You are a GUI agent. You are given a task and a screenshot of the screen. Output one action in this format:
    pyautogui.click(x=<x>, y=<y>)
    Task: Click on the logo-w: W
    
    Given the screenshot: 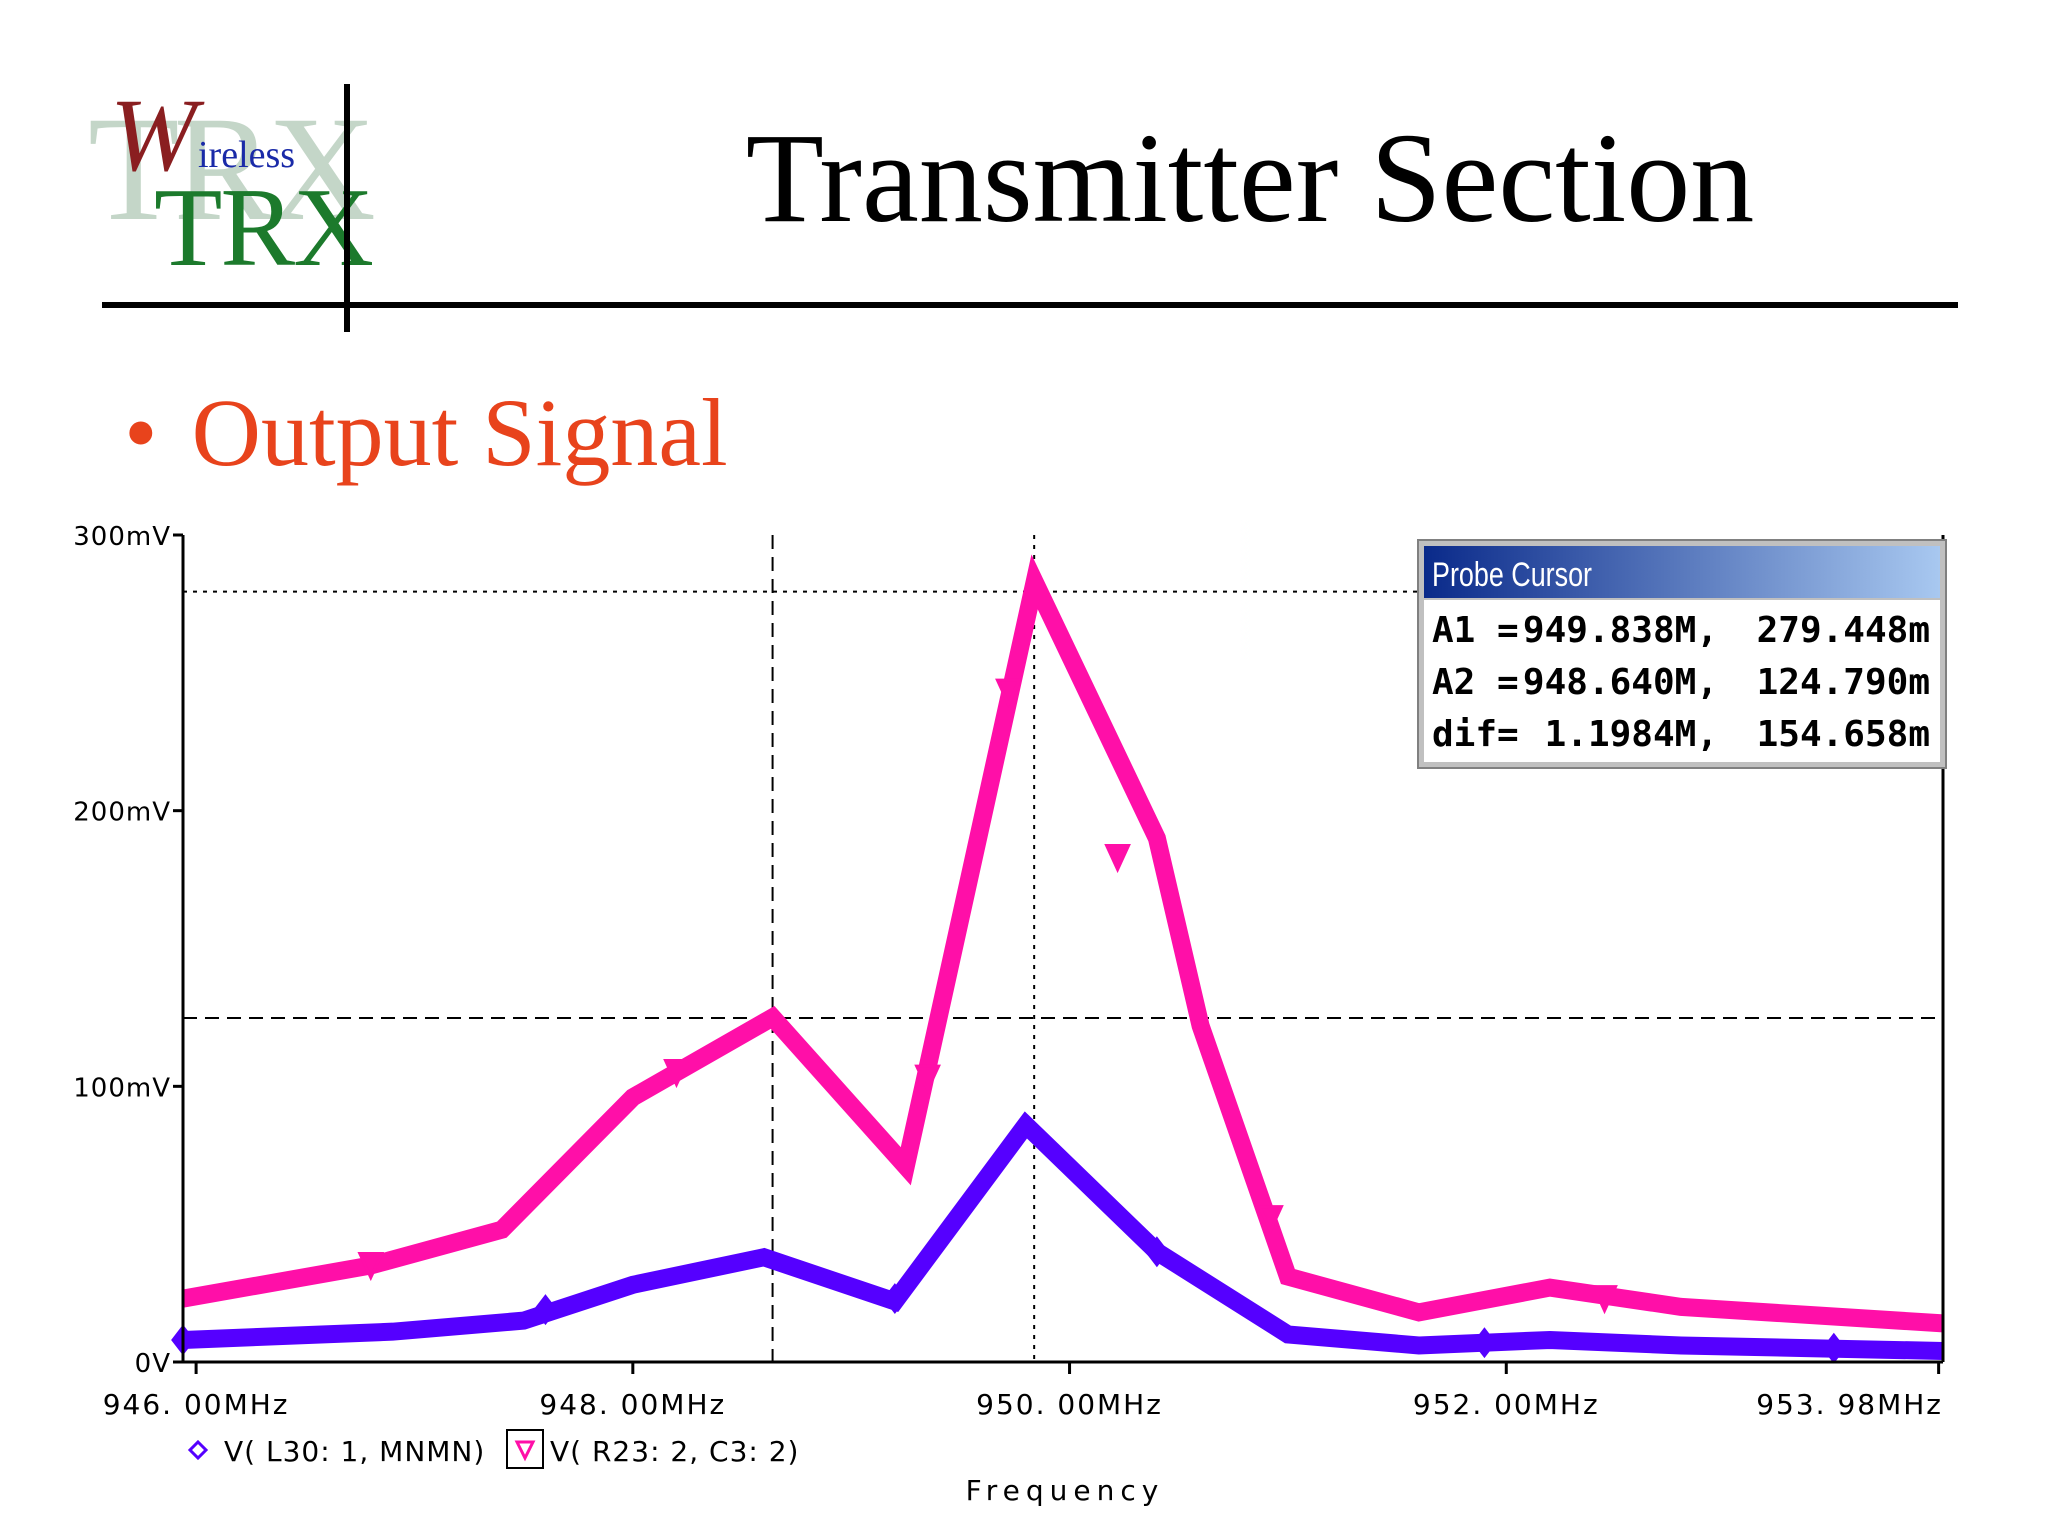 What is the action you would take?
    pyautogui.click(x=153, y=135)
    